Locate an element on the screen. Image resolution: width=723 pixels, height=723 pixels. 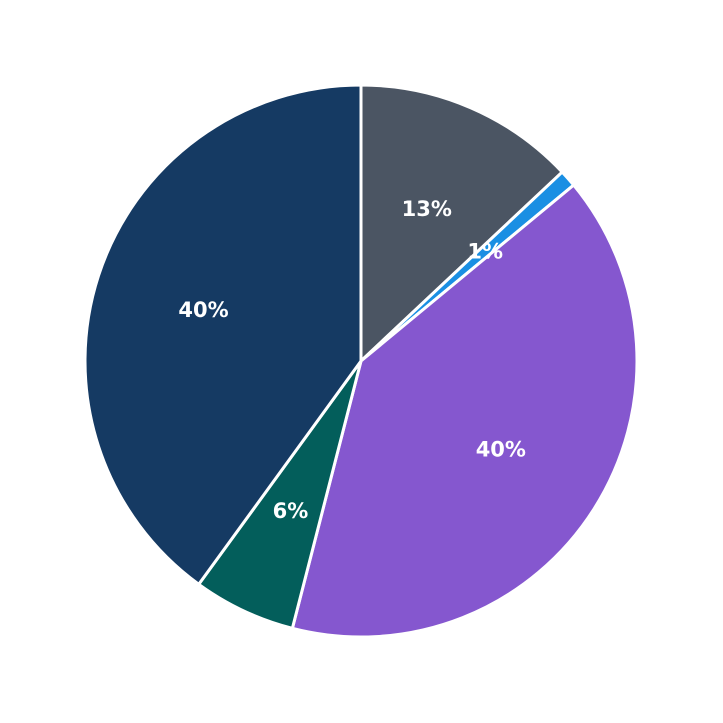
slice-label: 6% is located at coordinates (291, 511).